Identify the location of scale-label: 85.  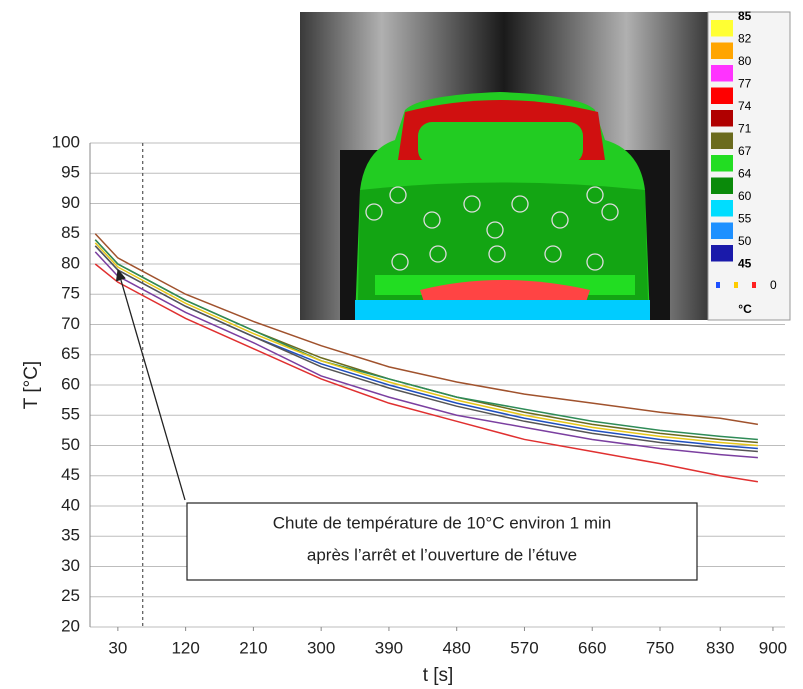
(745, 16).